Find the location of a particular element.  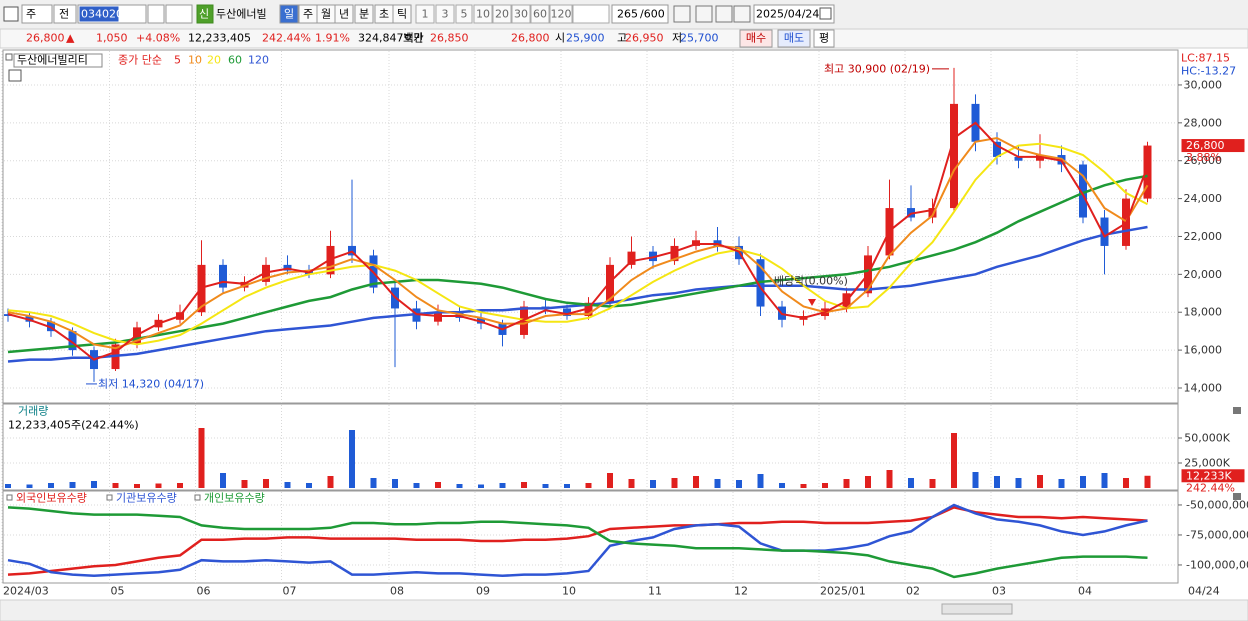

stock-code: 034020 is located at coordinates (102, 14).